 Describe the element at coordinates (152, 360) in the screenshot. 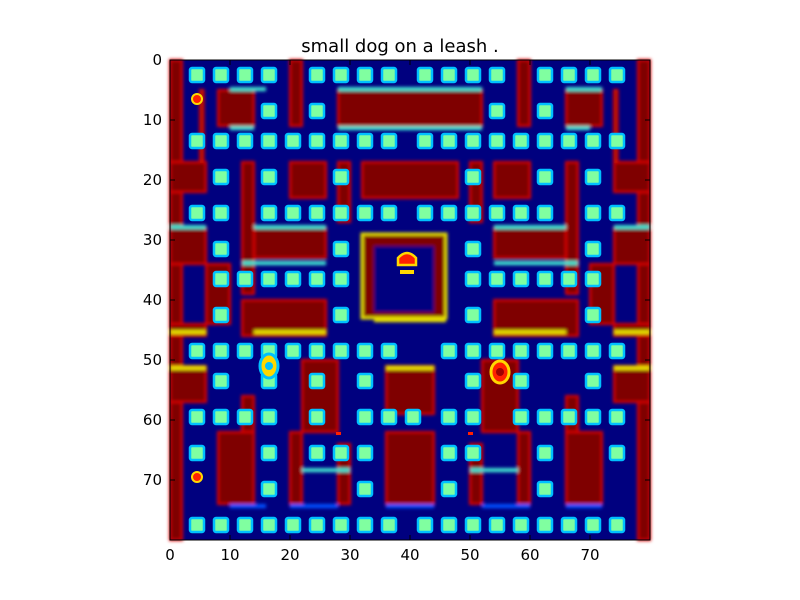

I see `y-tick-label: 50` at that location.